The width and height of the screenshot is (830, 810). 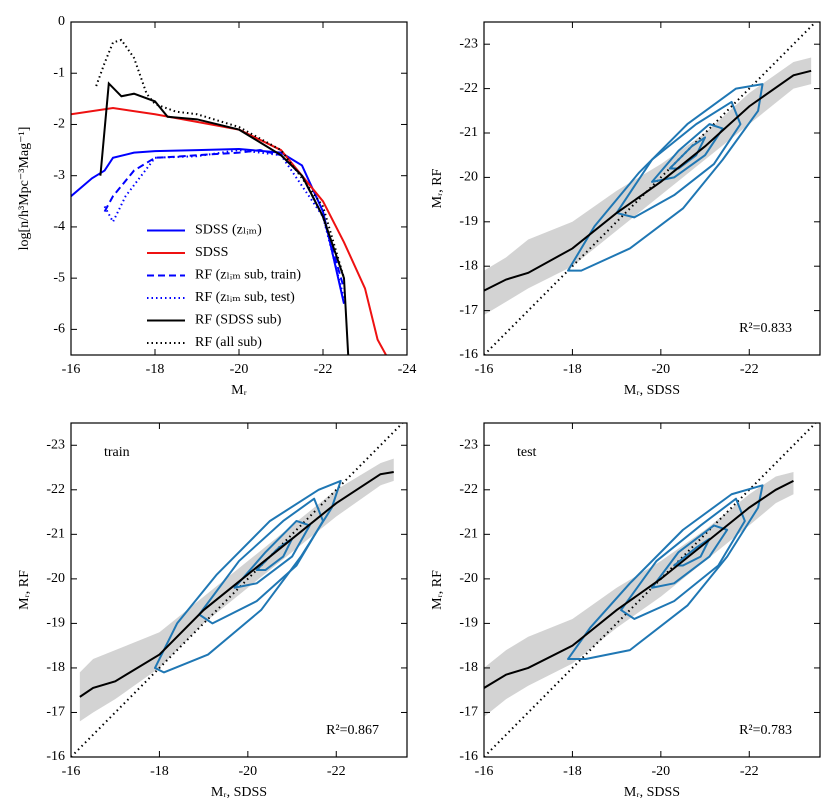 I want to click on y-tick-label: -1, so click(x=59, y=72).